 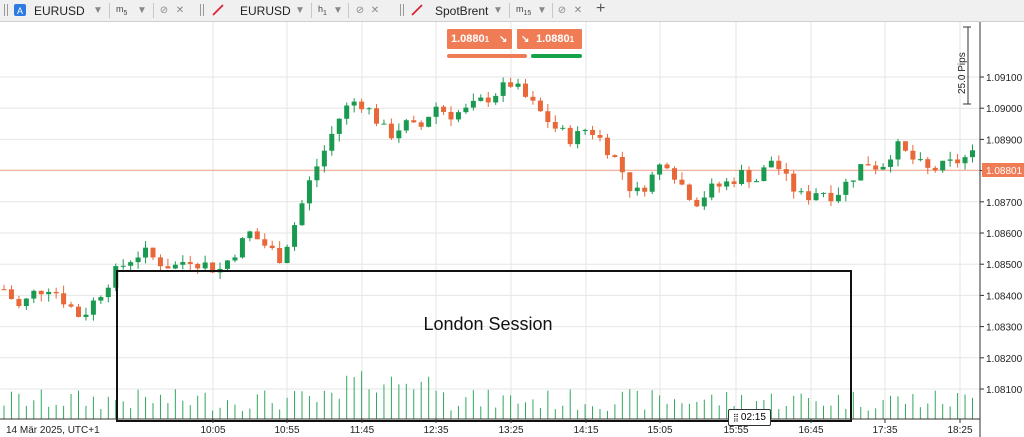 What do you see at coordinates (417, 10) in the screenshot?
I see `drawing-line-icon` at bounding box center [417, 10].